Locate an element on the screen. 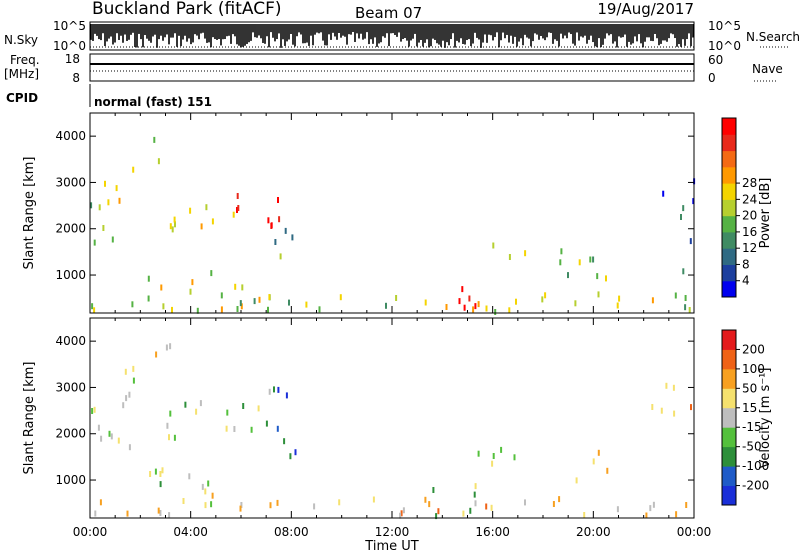  cpid-text: normal (fast) 151 is located at coordinates (153, 102).